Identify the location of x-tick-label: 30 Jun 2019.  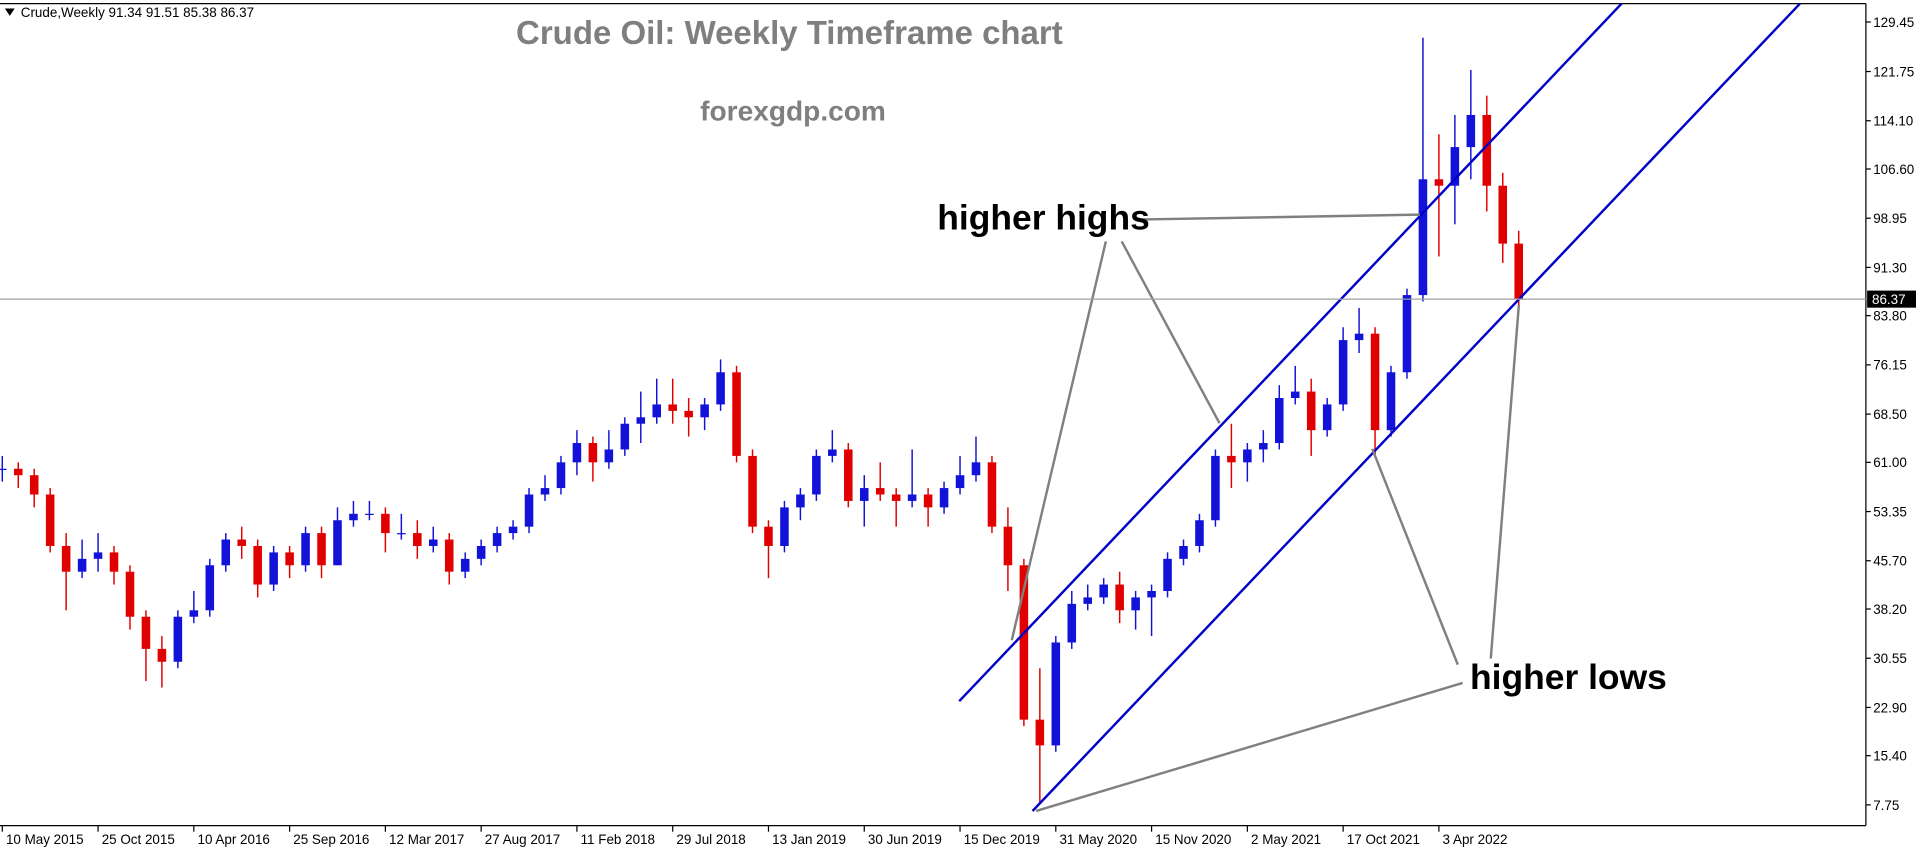
(905, 839).